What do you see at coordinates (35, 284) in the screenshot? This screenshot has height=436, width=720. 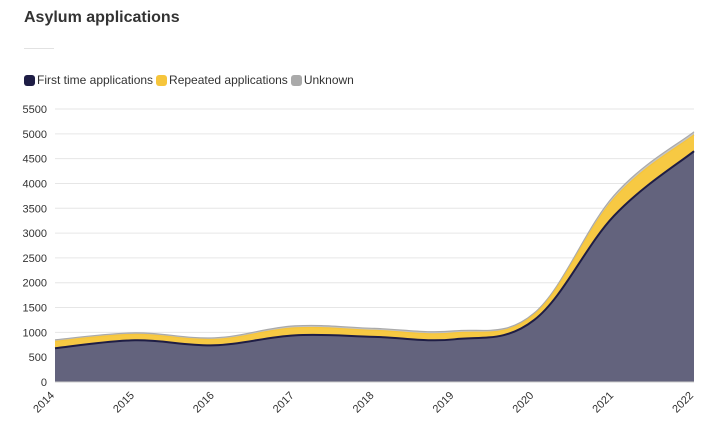 I see `y-tick-label-2000: 2000` at bounding box center [35, 284].